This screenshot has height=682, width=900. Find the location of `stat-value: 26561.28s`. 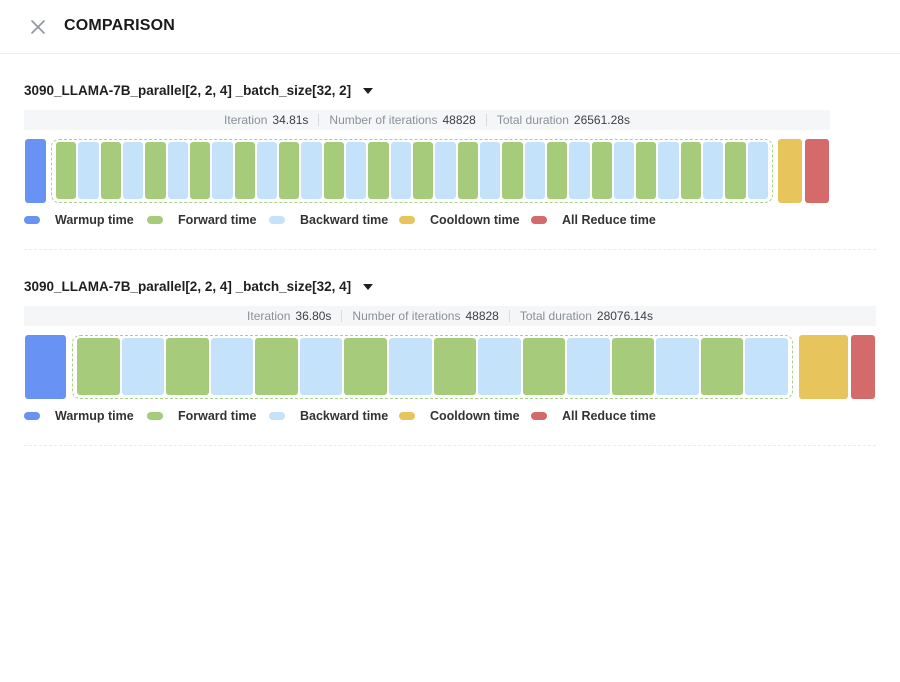

stat-value: 26561.28s is located at coordinates (601, 120).